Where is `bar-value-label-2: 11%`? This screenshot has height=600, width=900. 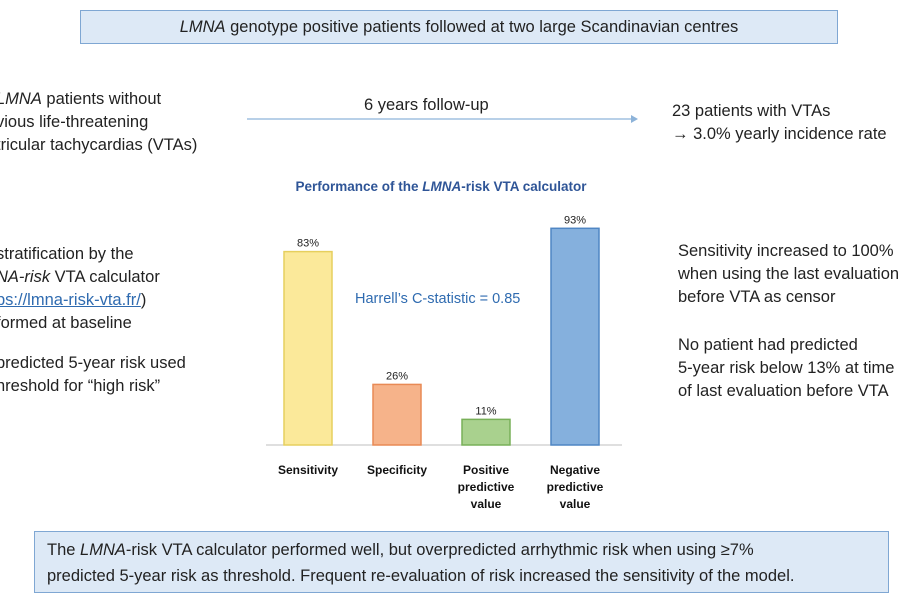
bar-value-label-2: 11% is located at coordinates (485, 411).